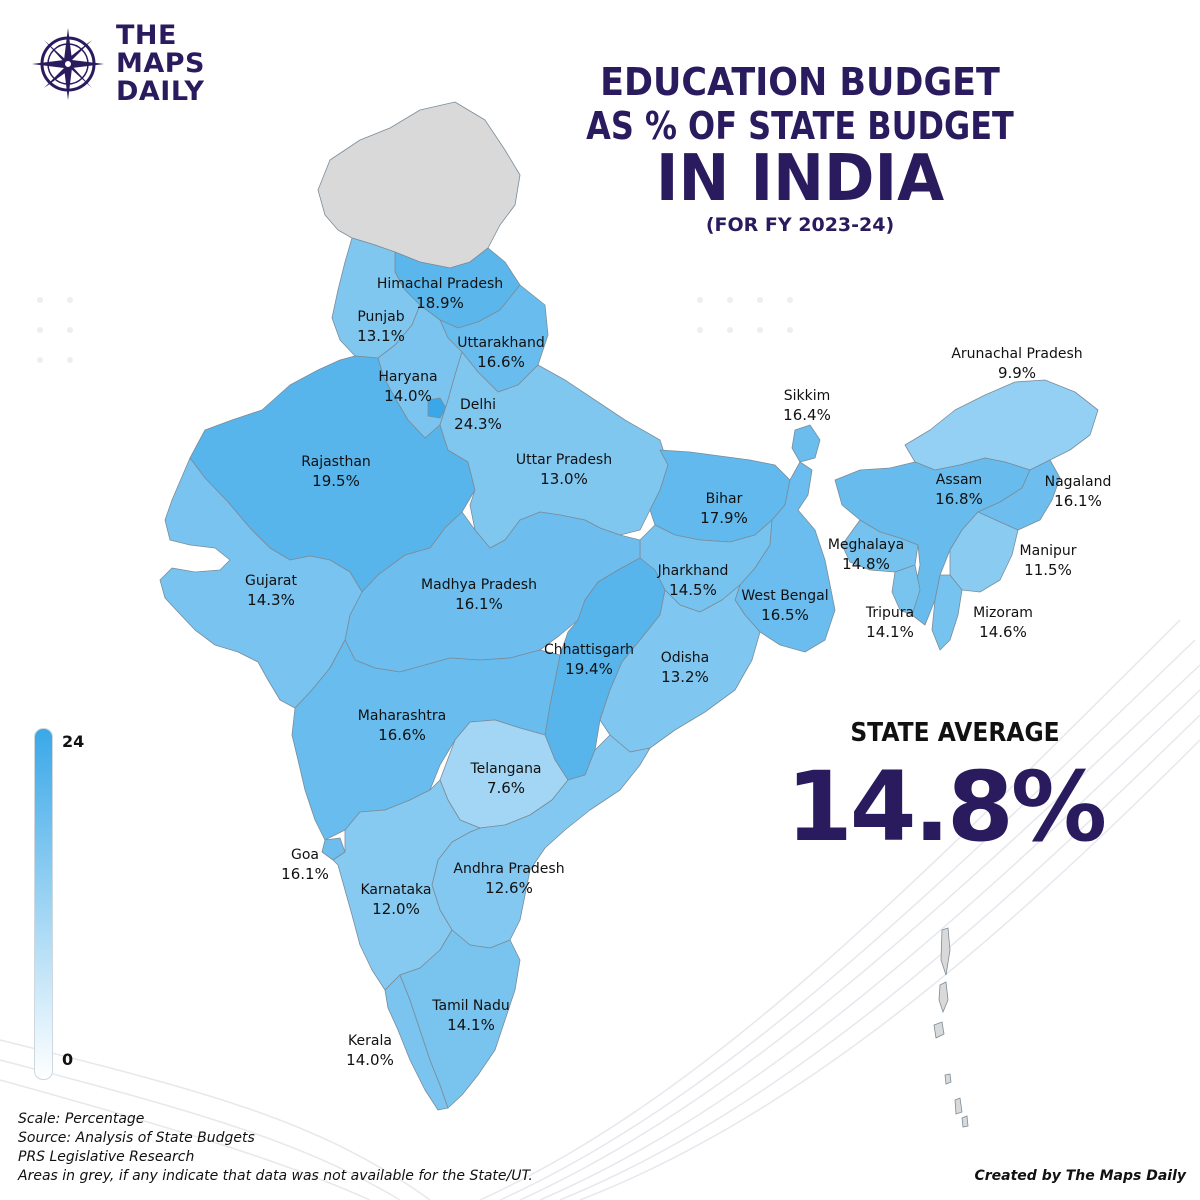  What do you see at coordinates (589, 650) in the screenshot?
I see `region-name-chhattisgarh: Chhattisgarh` at bounding box center [589, 650].